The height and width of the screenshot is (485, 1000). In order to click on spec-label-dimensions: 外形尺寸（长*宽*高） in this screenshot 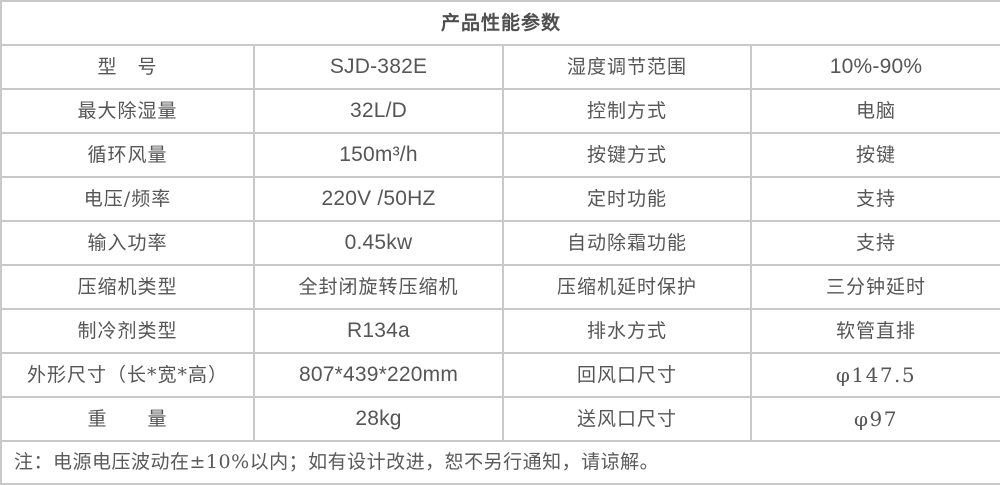, I will do `click(127, 375)`.